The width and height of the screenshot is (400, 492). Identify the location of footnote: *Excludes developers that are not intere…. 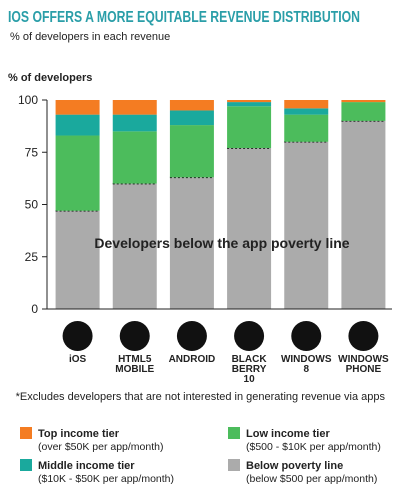
(201, 397).